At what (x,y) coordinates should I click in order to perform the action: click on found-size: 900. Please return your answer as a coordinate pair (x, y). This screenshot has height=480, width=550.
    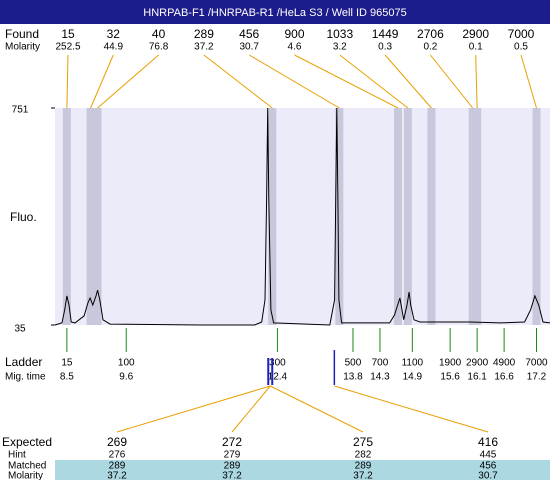
    Looking at the image, I should click on (294, 34).